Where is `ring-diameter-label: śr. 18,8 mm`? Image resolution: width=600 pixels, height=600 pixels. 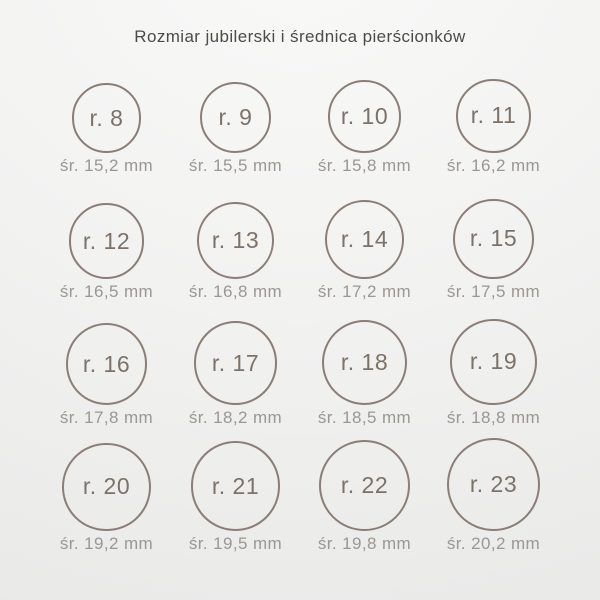 ring-diameter-label: śr. 18,8 mm is located at coordinates (493, 417).